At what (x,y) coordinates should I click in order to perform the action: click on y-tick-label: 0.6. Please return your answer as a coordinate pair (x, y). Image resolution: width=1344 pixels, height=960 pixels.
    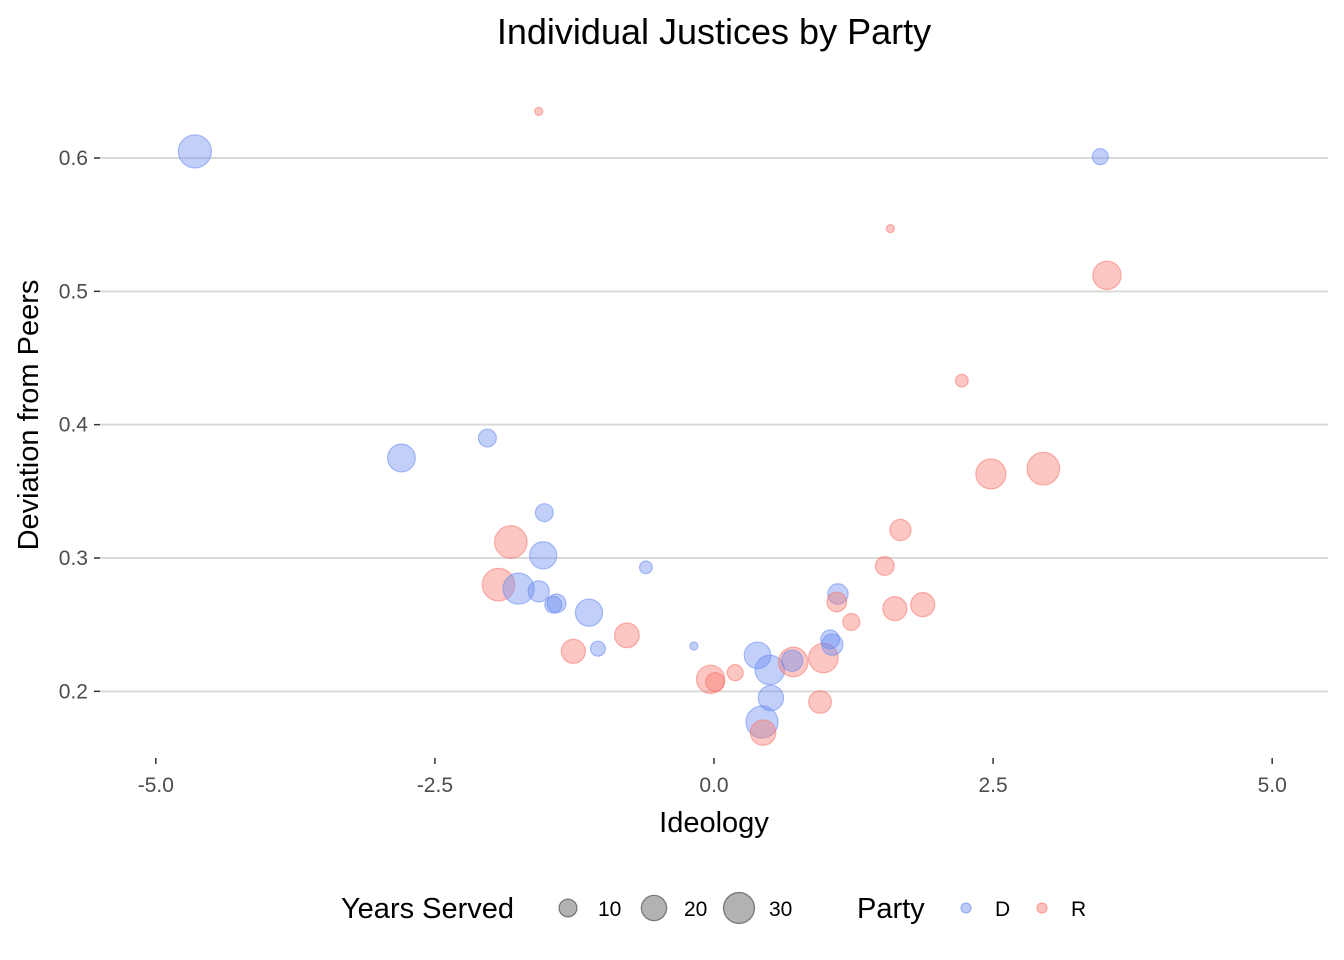
    Looking at the image, I should click on (73, 158).